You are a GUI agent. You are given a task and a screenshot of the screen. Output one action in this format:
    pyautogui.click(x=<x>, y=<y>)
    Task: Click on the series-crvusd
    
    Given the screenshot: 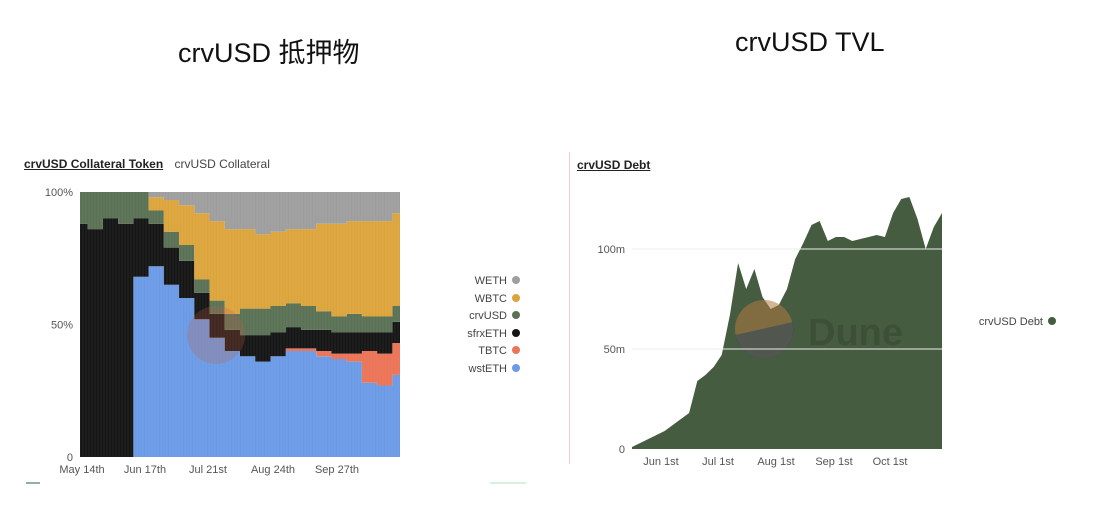 What is the action you would take?
    pyautogui.click(x=240, y=264)
    